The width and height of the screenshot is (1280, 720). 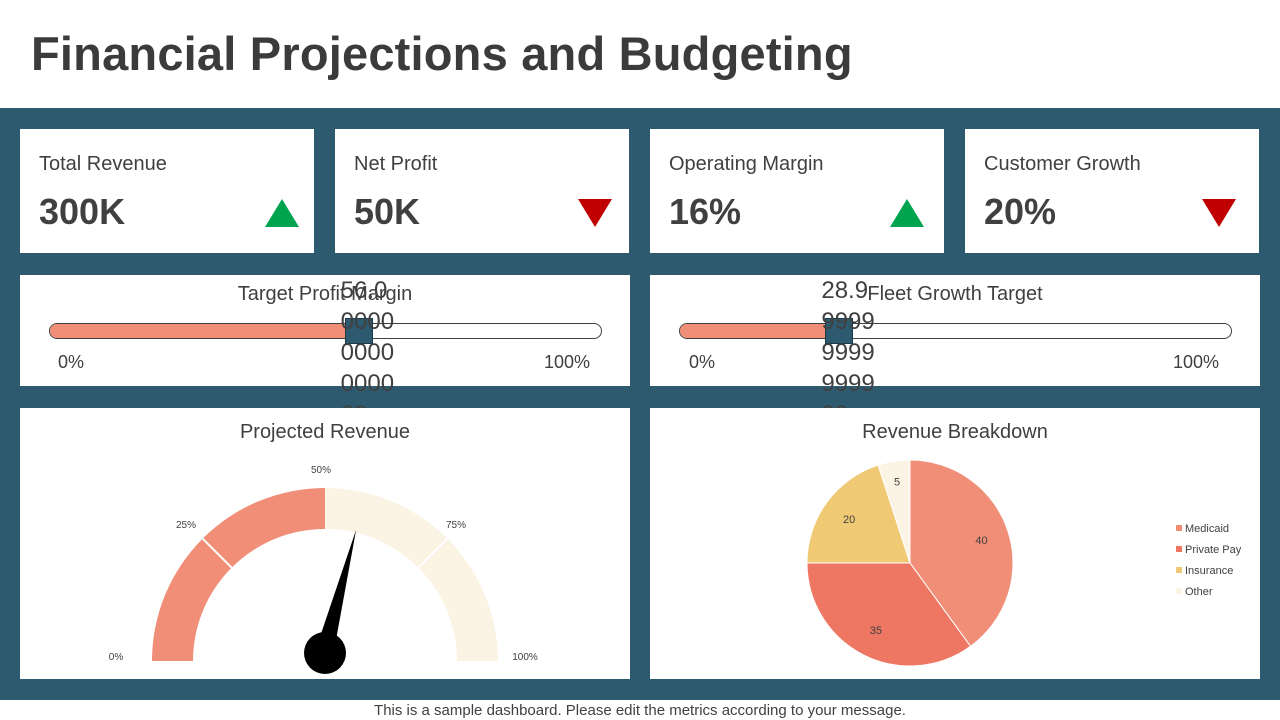 I want to click on pie-data-label: 20, so click(x=849, y=520).